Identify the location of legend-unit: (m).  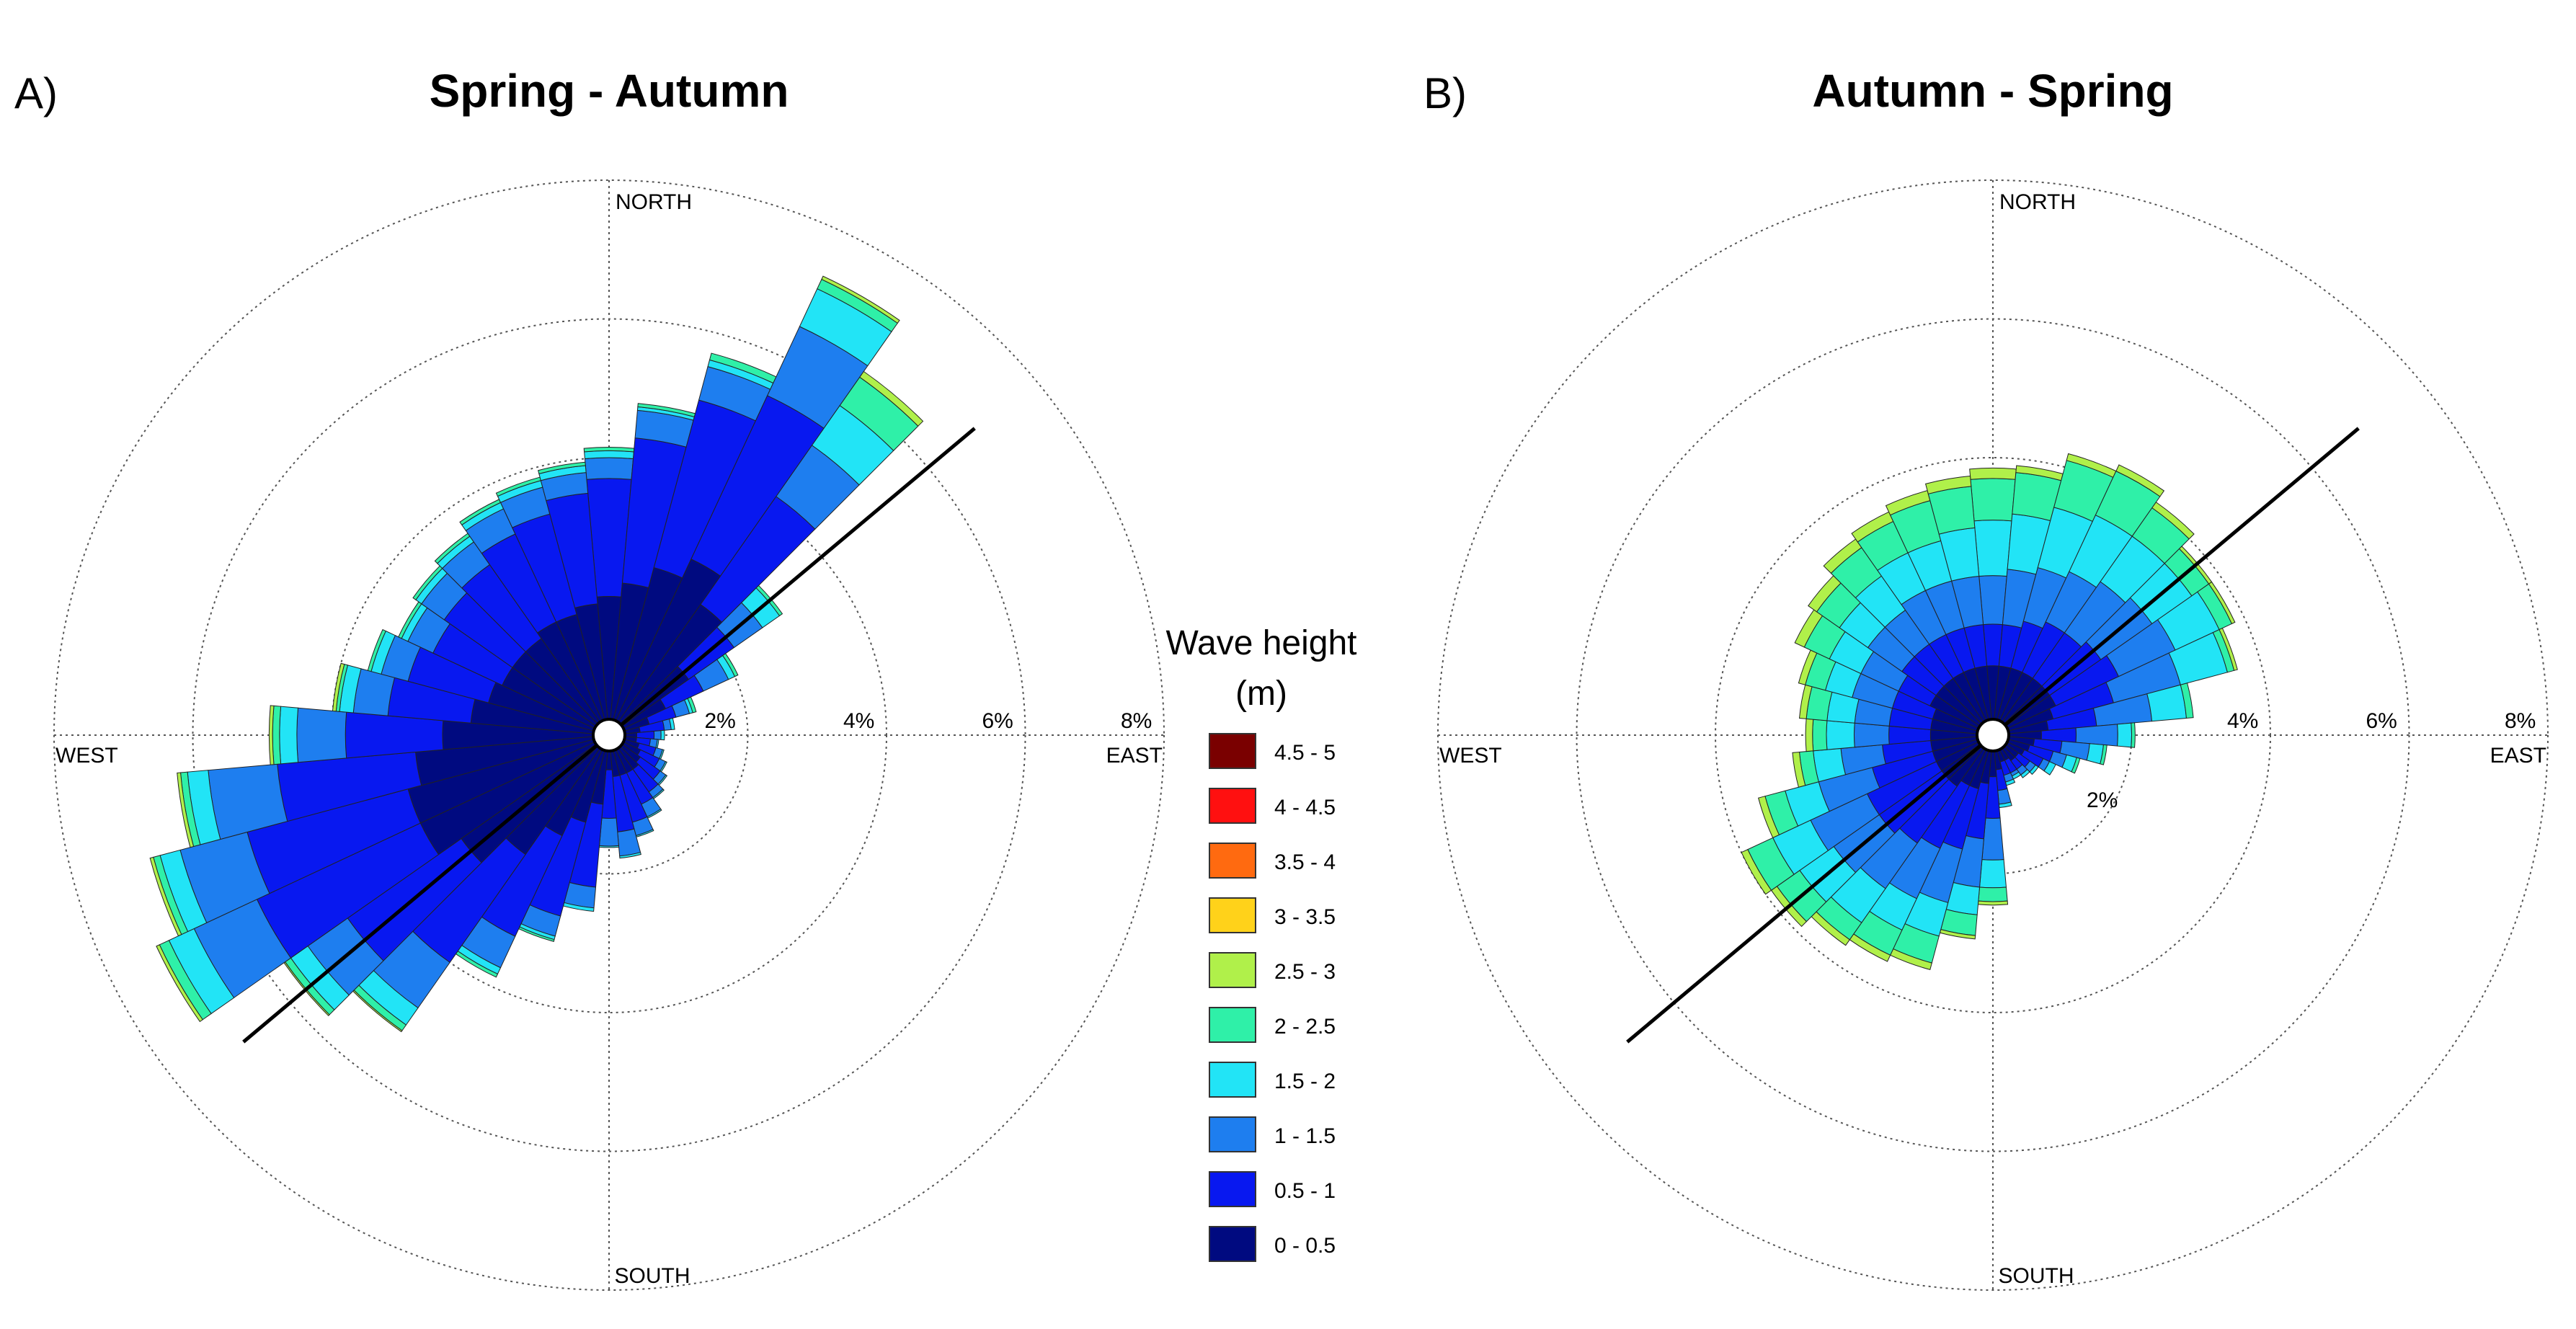
(1261, 694).